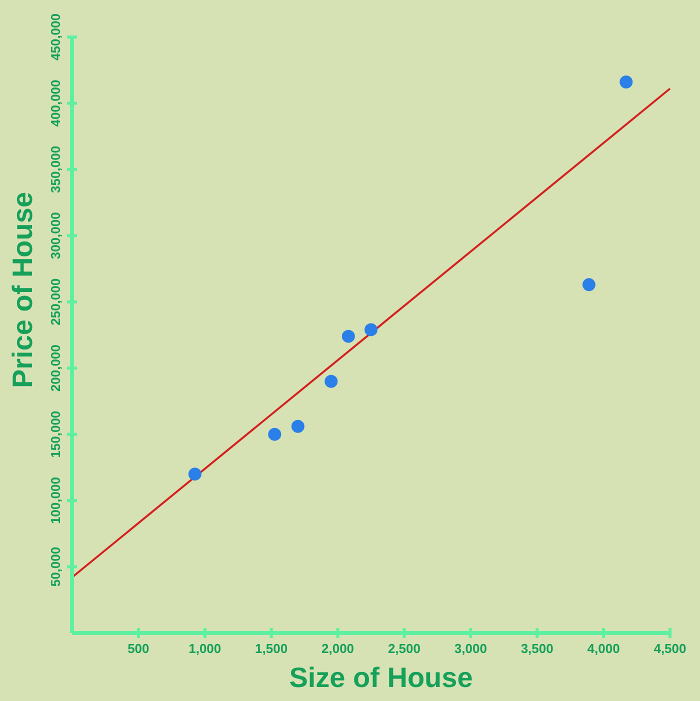 The image size is (700, 701). I want to click on y-tick-label: 400,000, so click(55, 103).